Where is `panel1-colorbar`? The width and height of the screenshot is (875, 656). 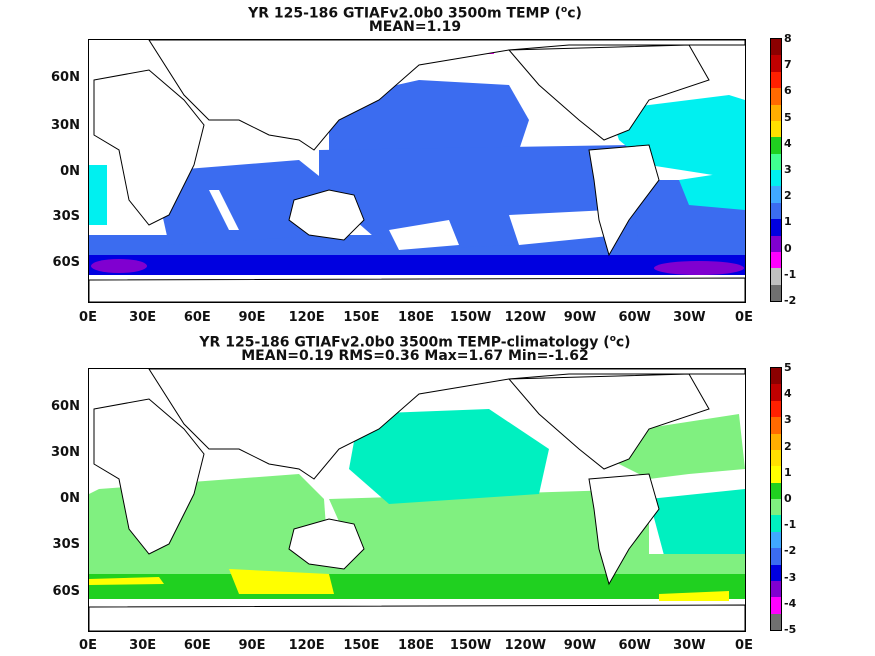
panel1-colorbar is located at coordinates (776, 170).